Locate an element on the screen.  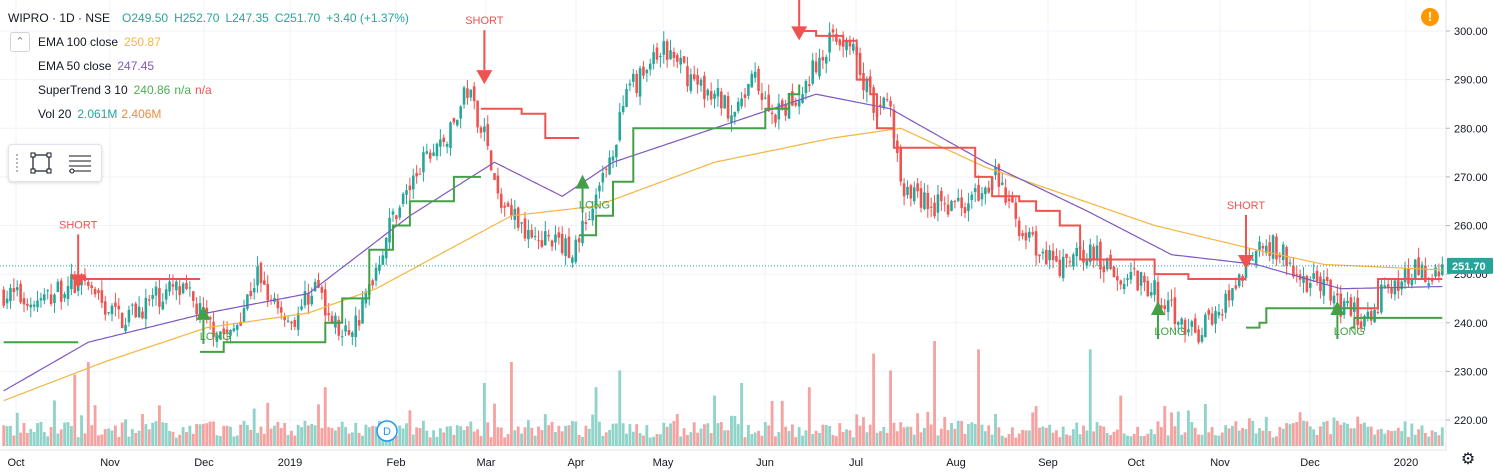
low-value: L247.35 is located at coordinates (247, 18).